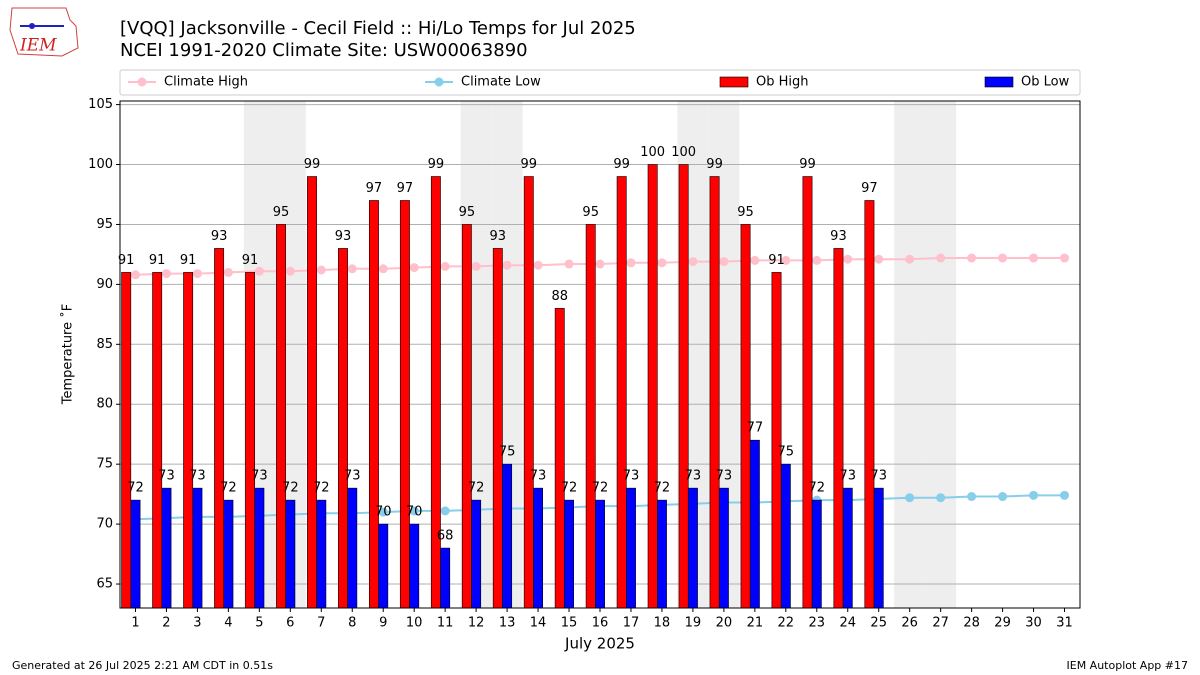  What do you see at coordinates (104, 404) in the screenshot?
I see `y-tick-label: 80` at bounding box center [104, 404].